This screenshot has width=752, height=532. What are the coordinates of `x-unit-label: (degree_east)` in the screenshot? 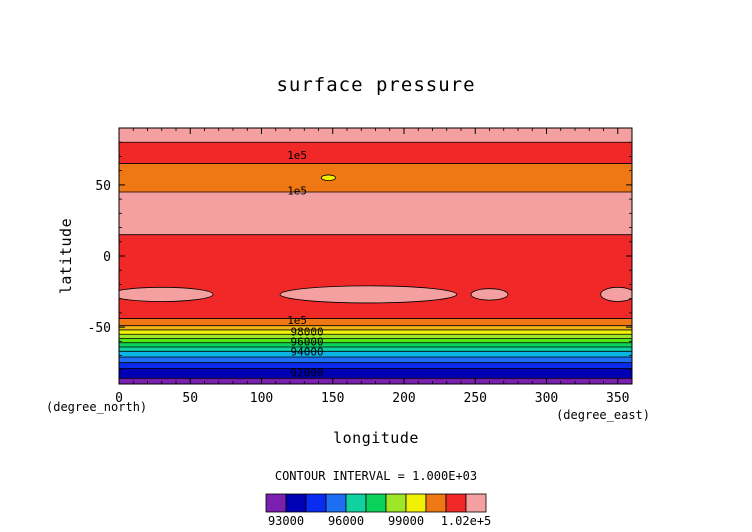 It's located at (603, 415).